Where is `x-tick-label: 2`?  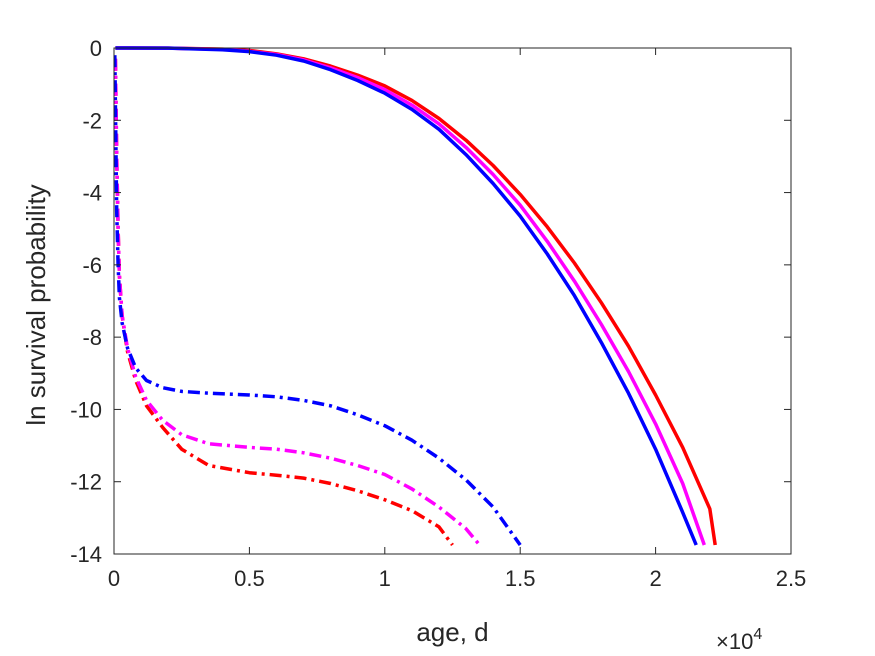 x-tick-label: 2 is located at coordinates (655, 578).